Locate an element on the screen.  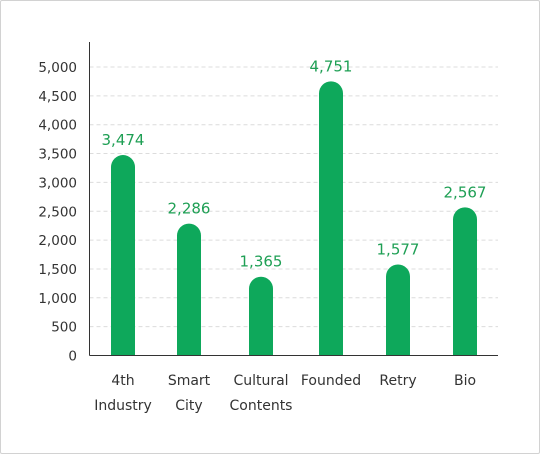
data-label: 2,286 is located at coordinates (189, 209).